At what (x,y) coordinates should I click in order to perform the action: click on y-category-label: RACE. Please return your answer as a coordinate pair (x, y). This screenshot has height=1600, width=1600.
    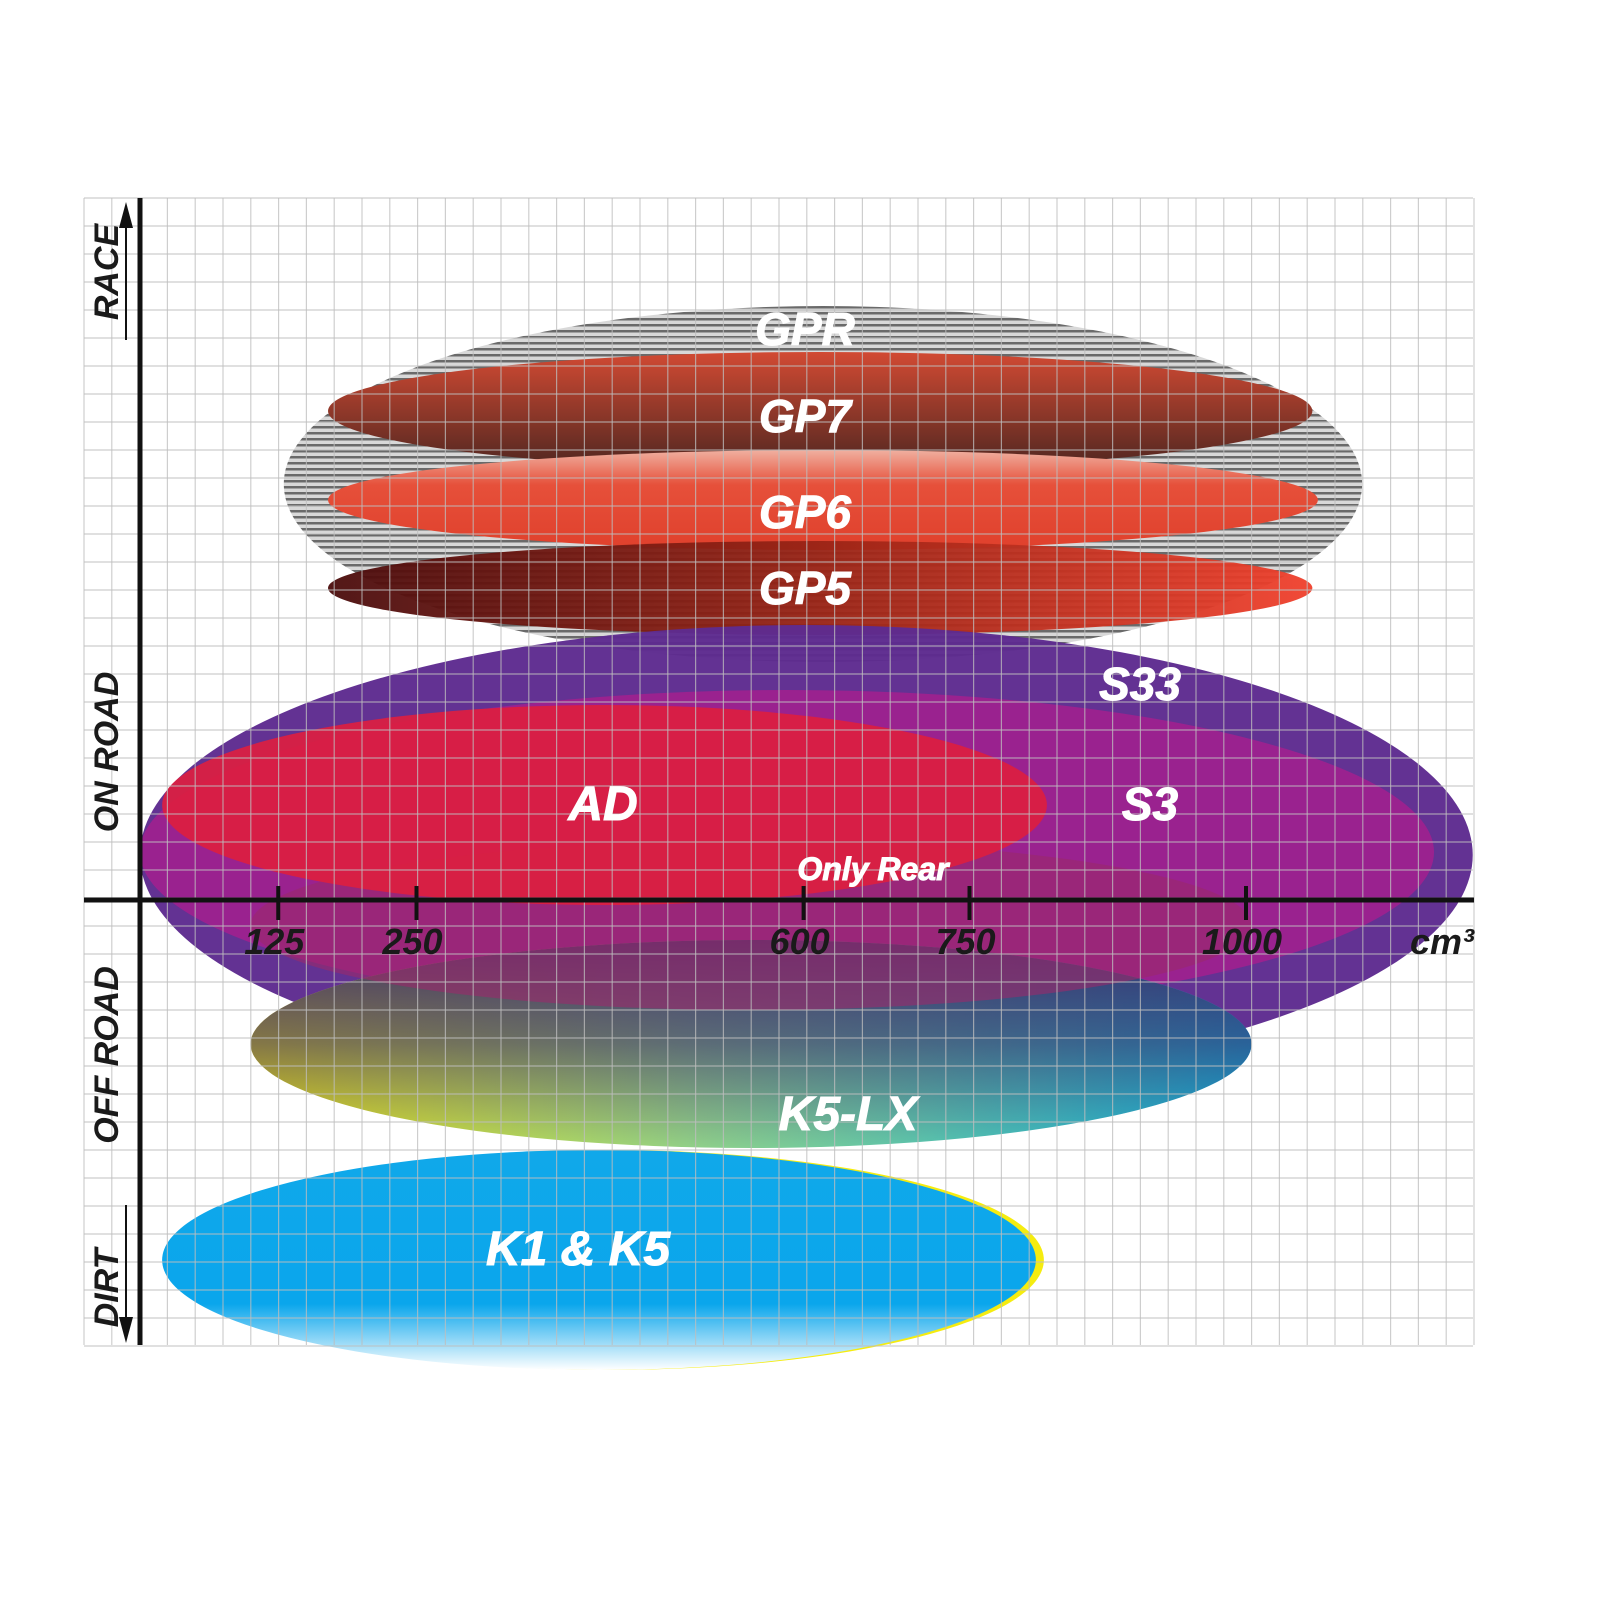
    Looking at the image, I should click on (107, 272).